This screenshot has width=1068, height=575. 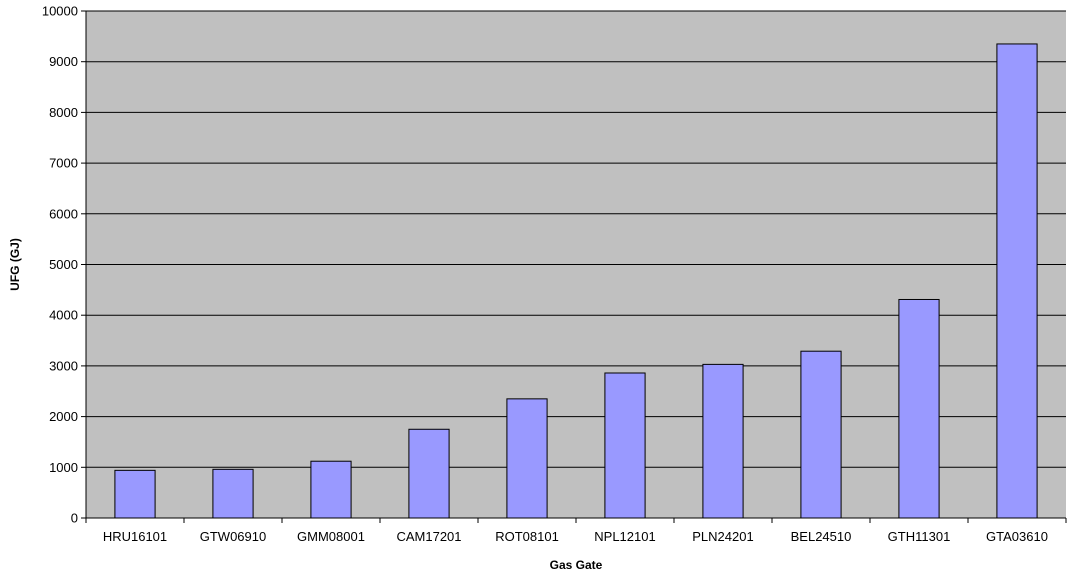 I want to click on bar-gtw06910, so click(x=233, y=493).